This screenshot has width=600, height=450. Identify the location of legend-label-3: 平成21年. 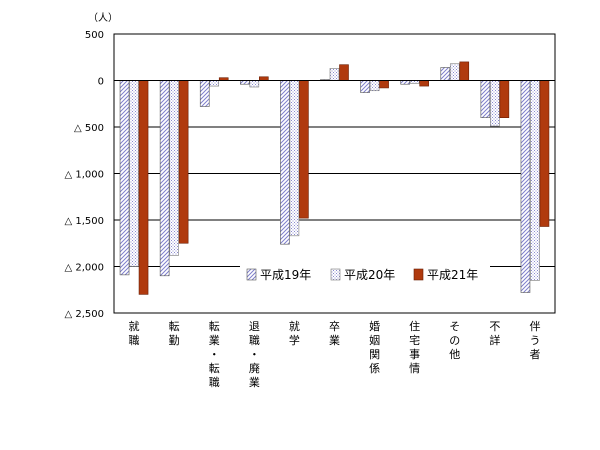
(452, 275).